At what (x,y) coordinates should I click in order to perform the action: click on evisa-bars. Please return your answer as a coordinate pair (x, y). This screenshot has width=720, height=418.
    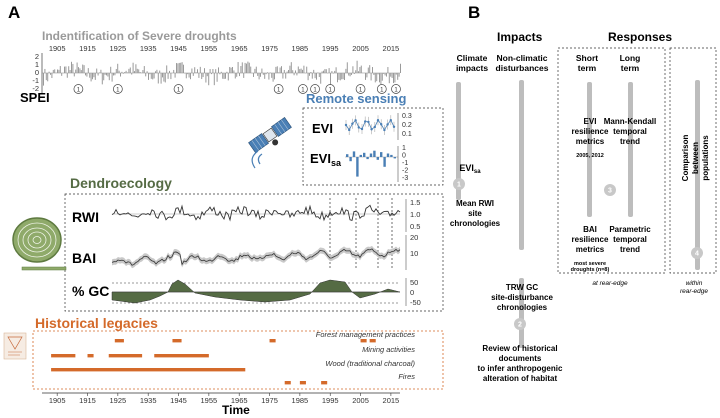
    Looking at the image, I should click on (371, 163).